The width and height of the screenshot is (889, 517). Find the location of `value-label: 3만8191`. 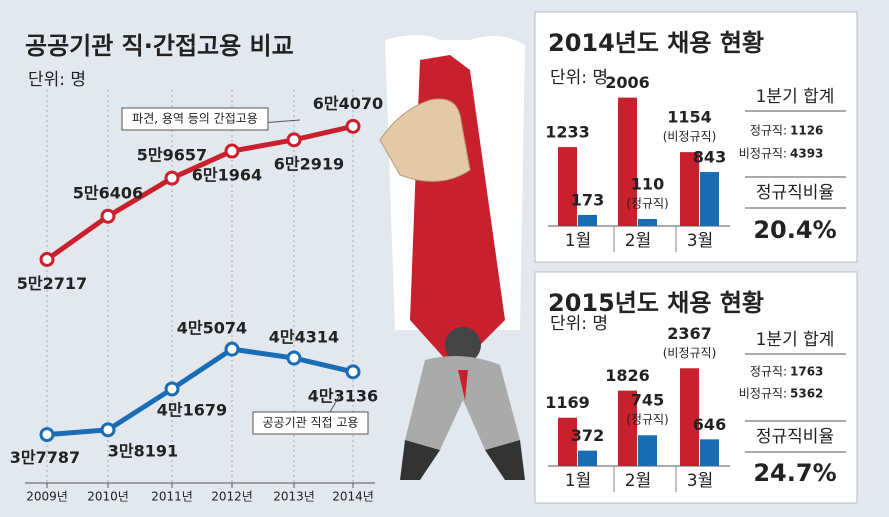

value-label: 3만8191 is located at coordinates (143, 450).